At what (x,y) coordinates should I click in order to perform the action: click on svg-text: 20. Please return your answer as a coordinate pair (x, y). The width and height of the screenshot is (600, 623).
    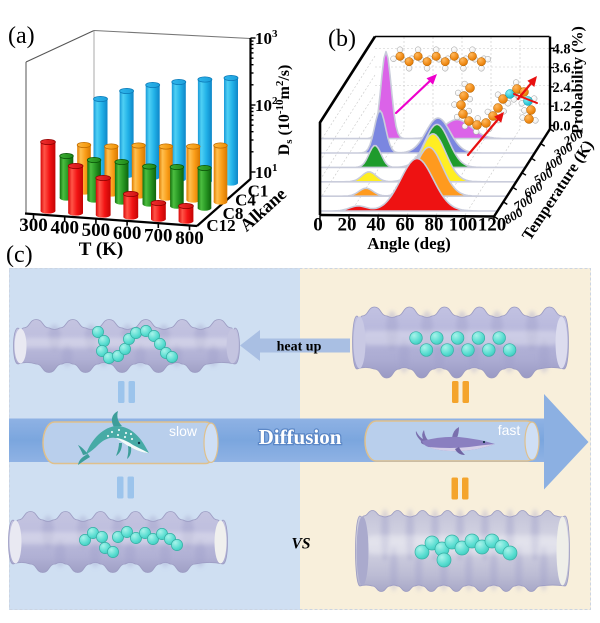
    Looking at the image, I should click on (347, 225).